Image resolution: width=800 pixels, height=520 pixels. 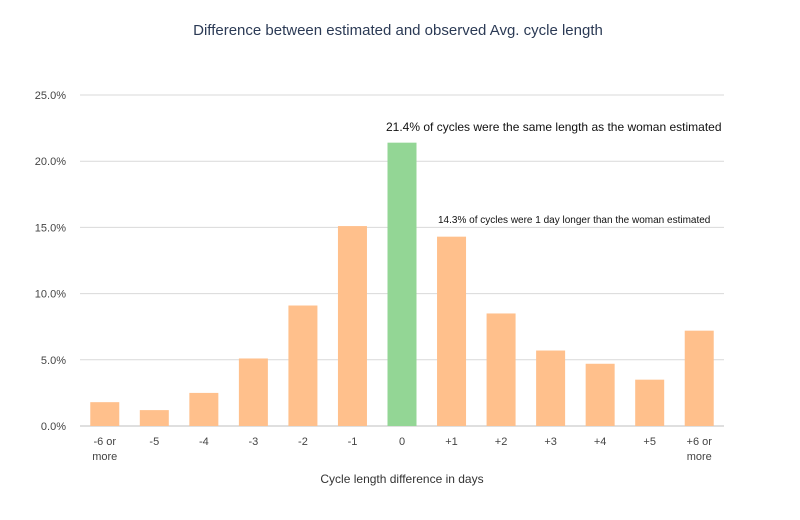 I want to click on y-tick-label: 0.0%, so click(x=53, y=427).